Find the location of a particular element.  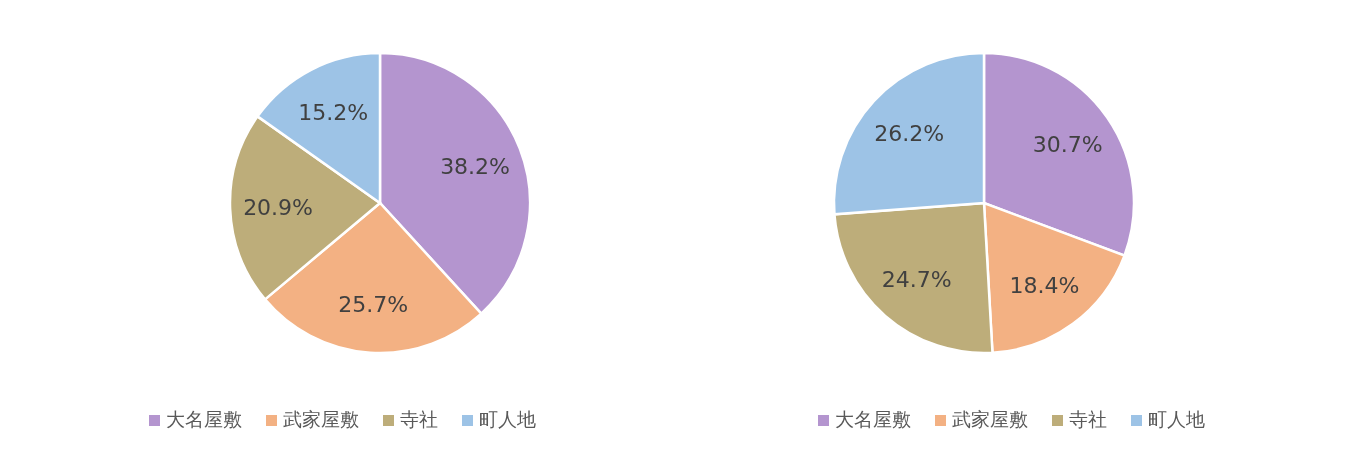

data-label: 18.4% is located at coordinates (1044, 285).